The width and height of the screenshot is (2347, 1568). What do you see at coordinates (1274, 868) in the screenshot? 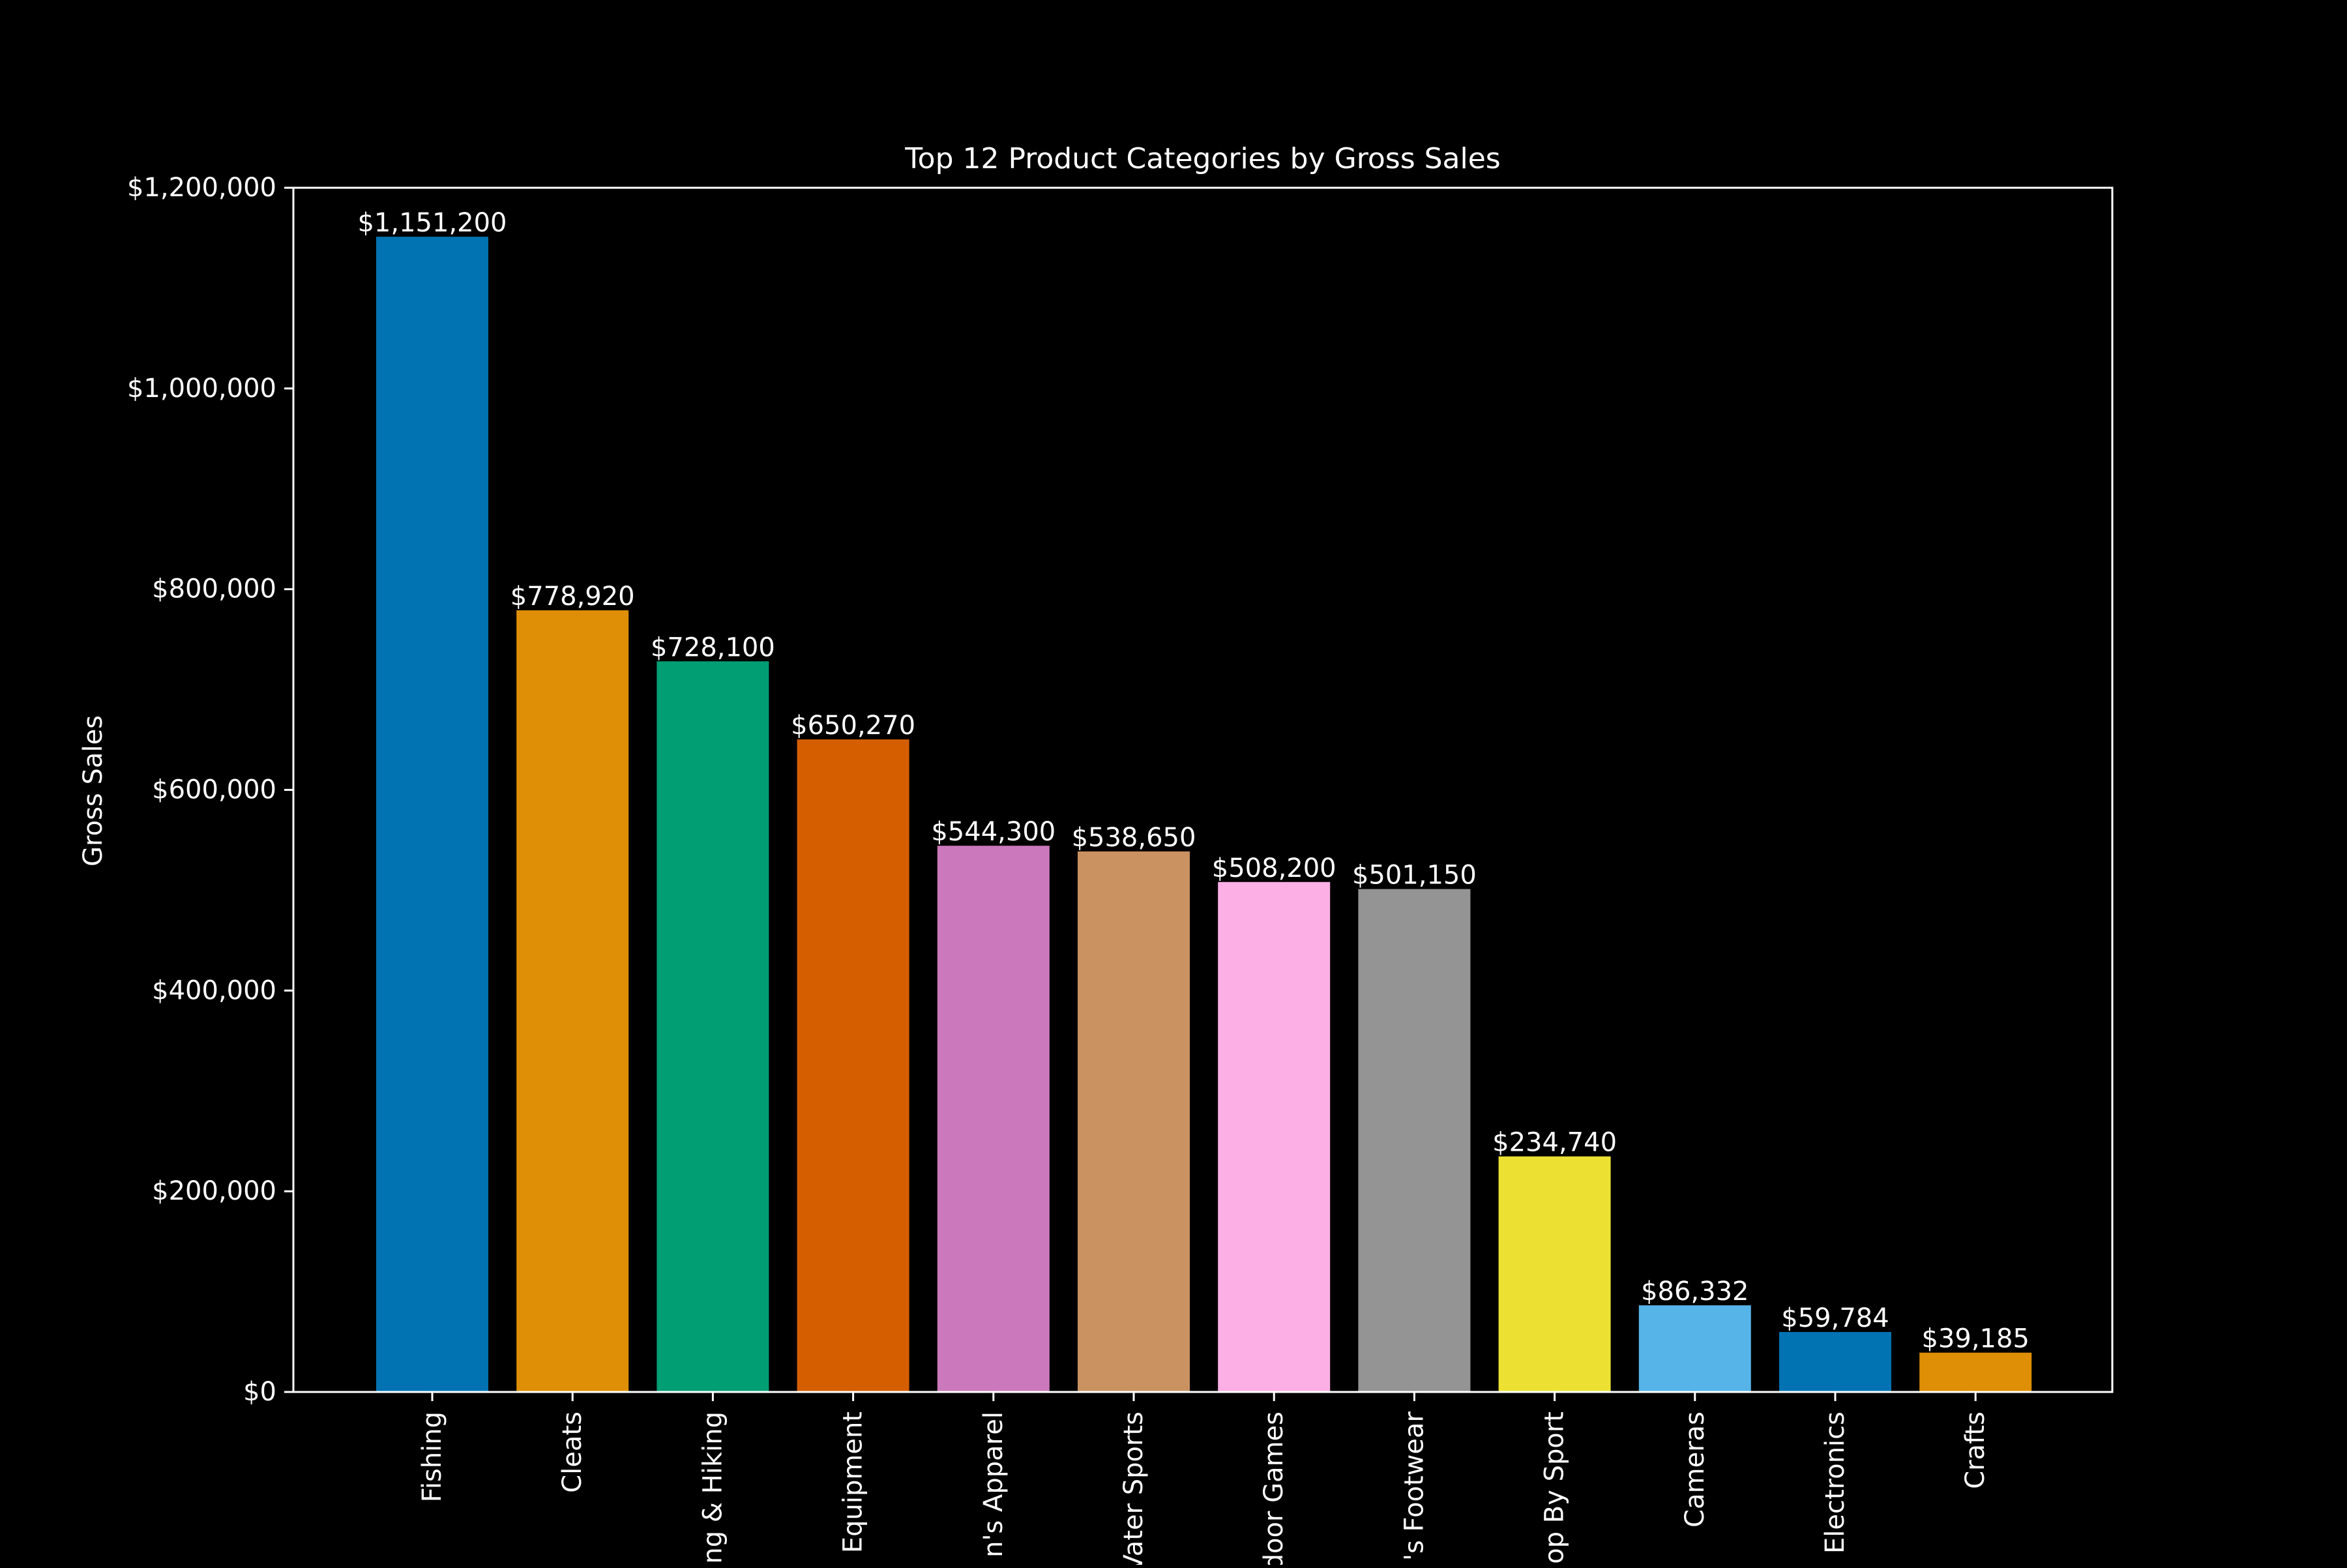
I see `bar-value-label: $508,200` at bounding box center [1274, 868].